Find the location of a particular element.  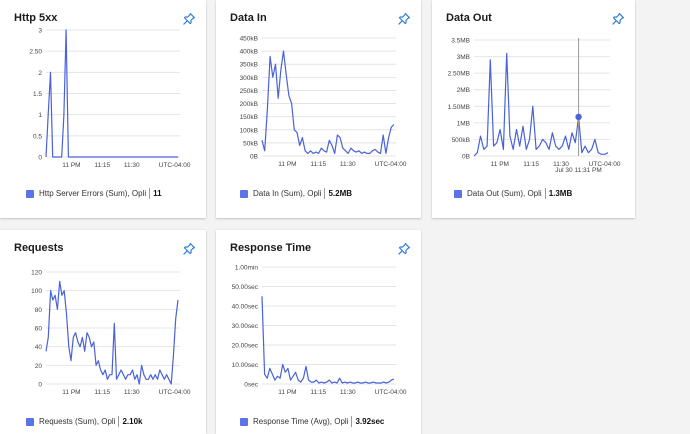

card-title: Requests is located at coordinates (39, 248).